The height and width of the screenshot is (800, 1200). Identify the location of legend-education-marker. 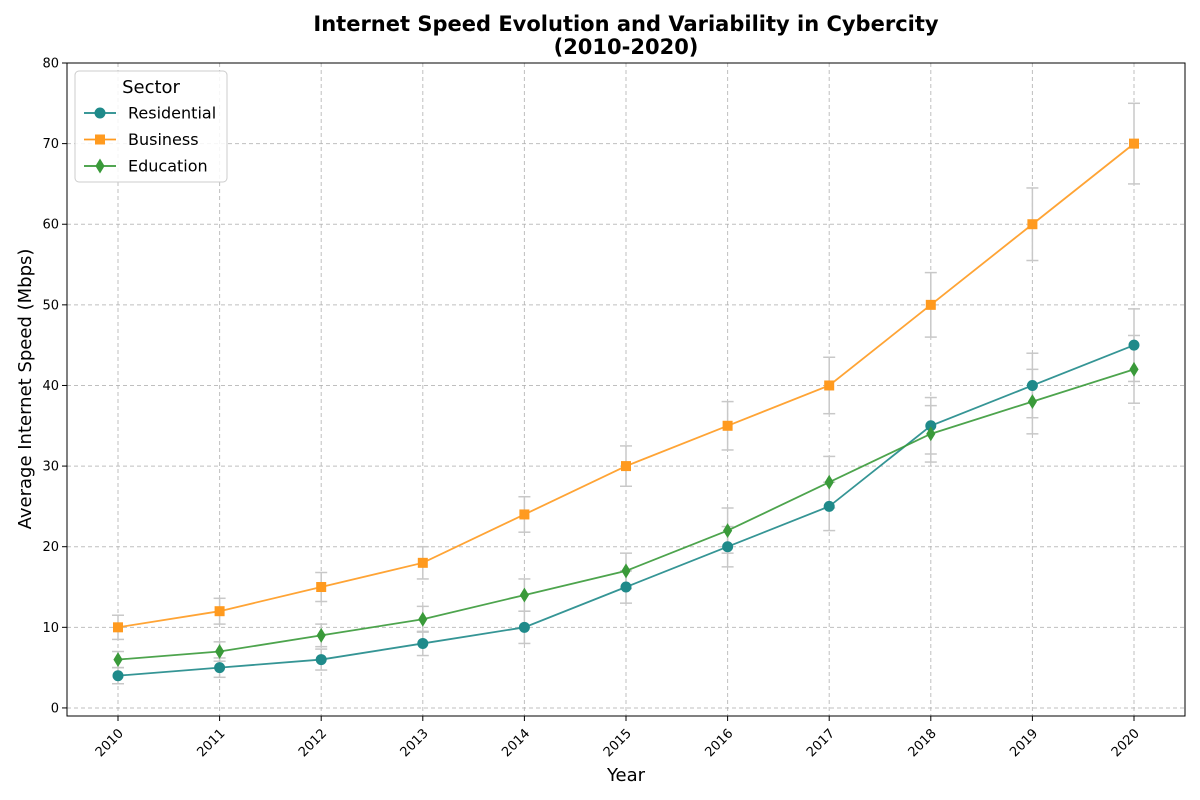
(100, 166).